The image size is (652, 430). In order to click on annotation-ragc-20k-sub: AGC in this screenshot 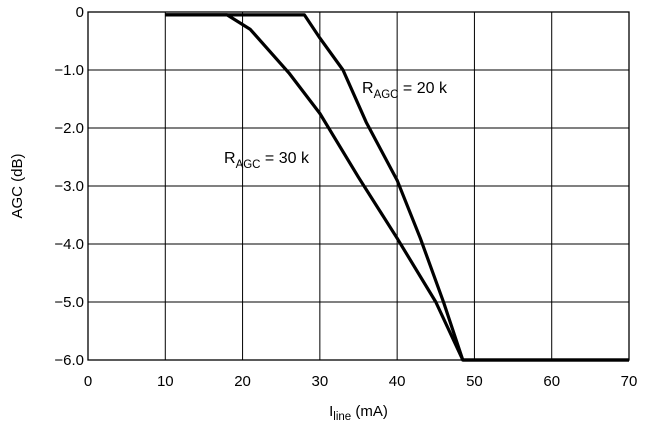, I will do `click(386, 95)`.